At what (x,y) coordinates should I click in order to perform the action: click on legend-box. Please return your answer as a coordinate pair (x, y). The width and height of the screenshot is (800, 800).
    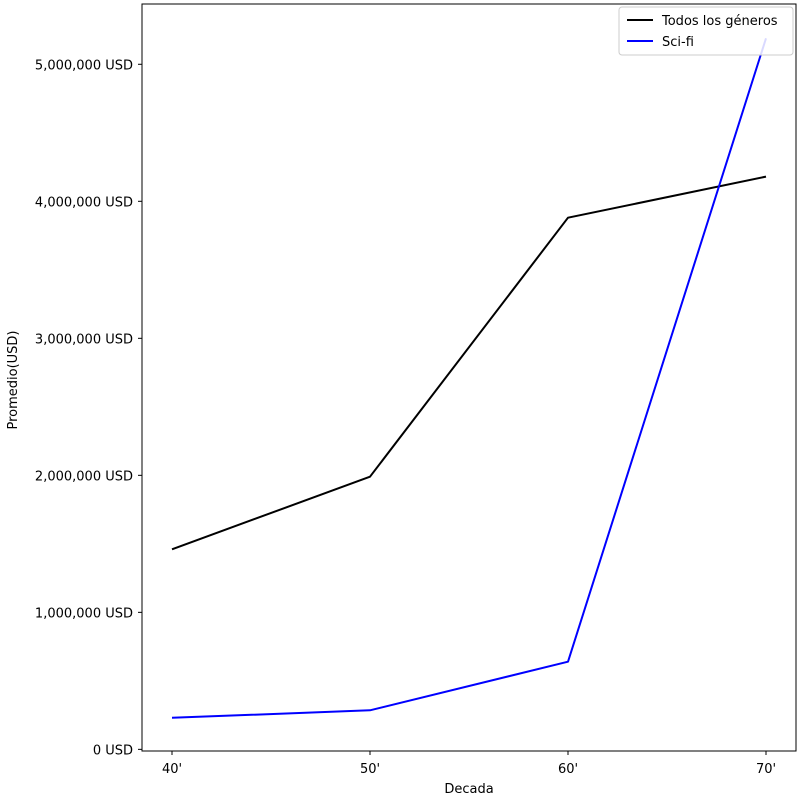
    Looking at the image, I should click on (706, 31).